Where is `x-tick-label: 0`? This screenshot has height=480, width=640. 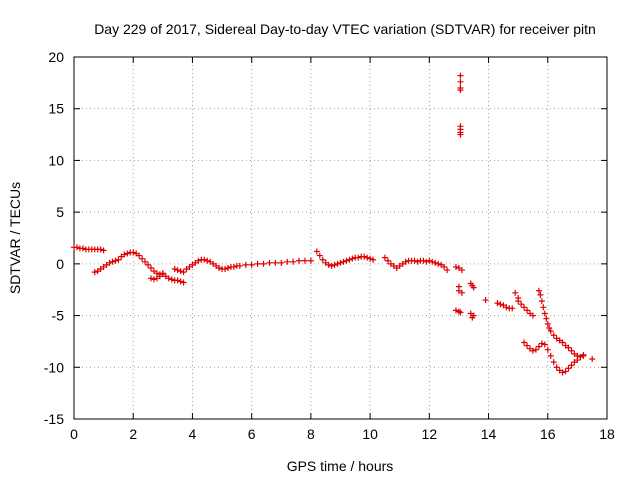 x-tick-label: 0 is located at coordinates (74, 434).